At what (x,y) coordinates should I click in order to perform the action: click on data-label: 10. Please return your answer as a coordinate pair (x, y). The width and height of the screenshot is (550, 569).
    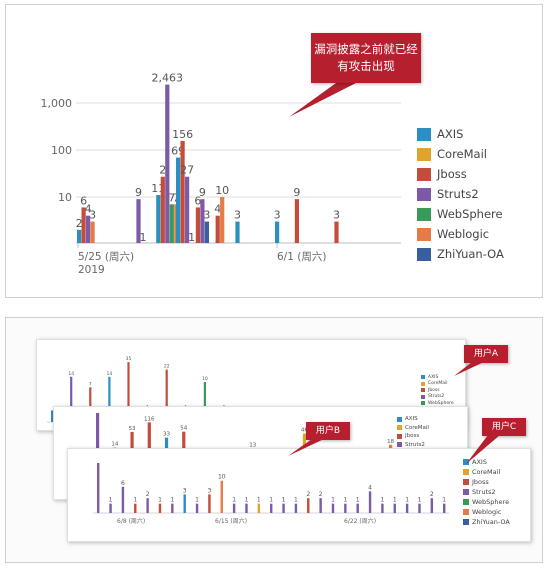
    Looking at the image, I should click on (222, 477).